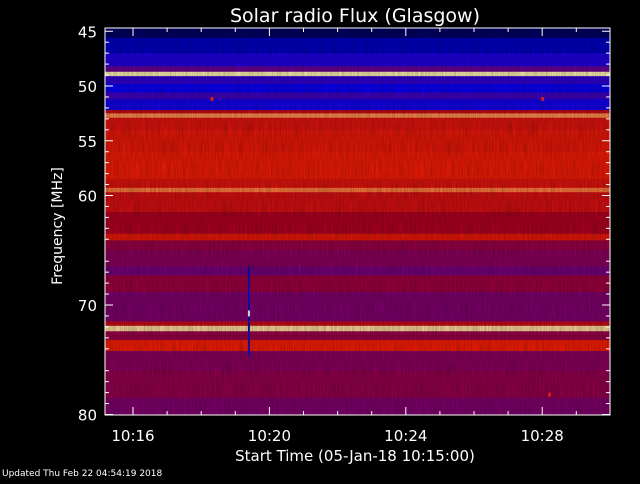 Image resolution: width=640 pixels, height=484 pixels. I want to click on chart-title: Solar radio Flux (Glasgow), so click(355, 16).